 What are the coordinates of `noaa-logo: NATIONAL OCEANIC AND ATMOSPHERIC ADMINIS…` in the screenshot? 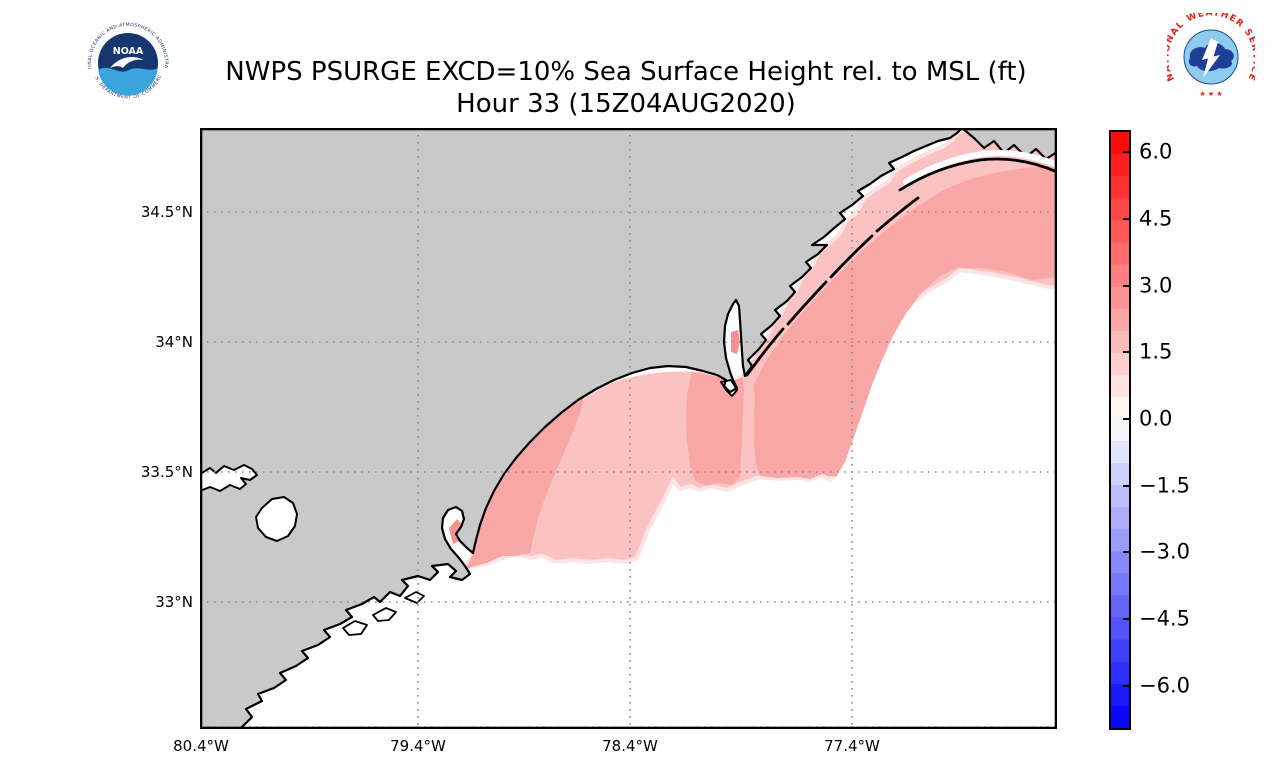 It's located at (128, 63).